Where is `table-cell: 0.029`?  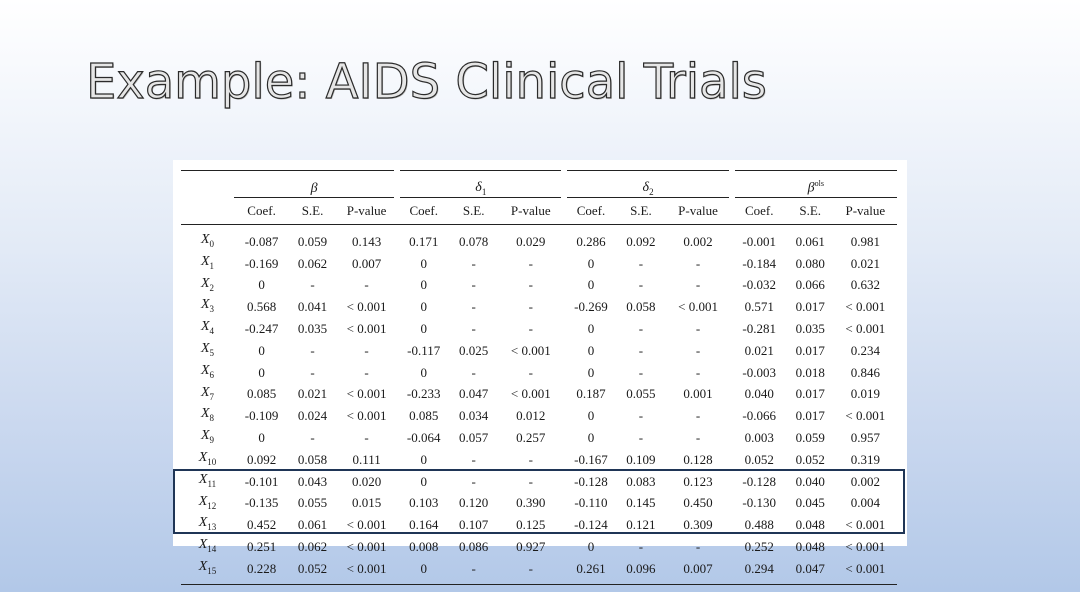 table-cell: 0.029 is located at coordinates (531, 241).